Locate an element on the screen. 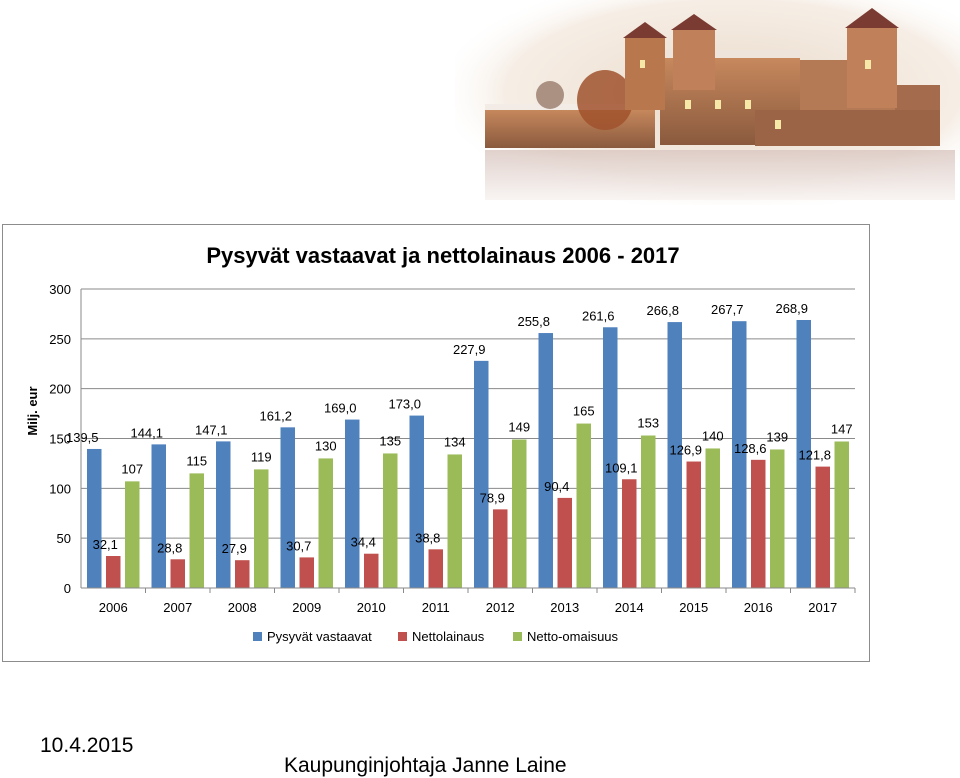 The width and height of the screenshot is (960, 778). x-tick-label: 2008 is located at coordinates (242, 607).